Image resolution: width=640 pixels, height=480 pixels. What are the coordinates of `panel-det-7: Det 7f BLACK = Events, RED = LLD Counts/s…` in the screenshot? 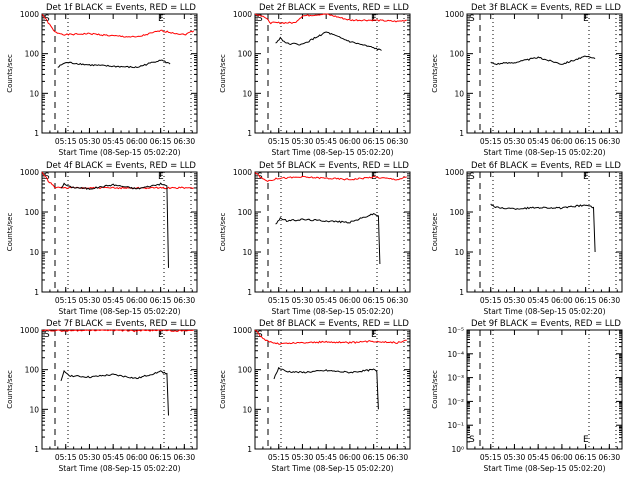 It's located at (102, 396).